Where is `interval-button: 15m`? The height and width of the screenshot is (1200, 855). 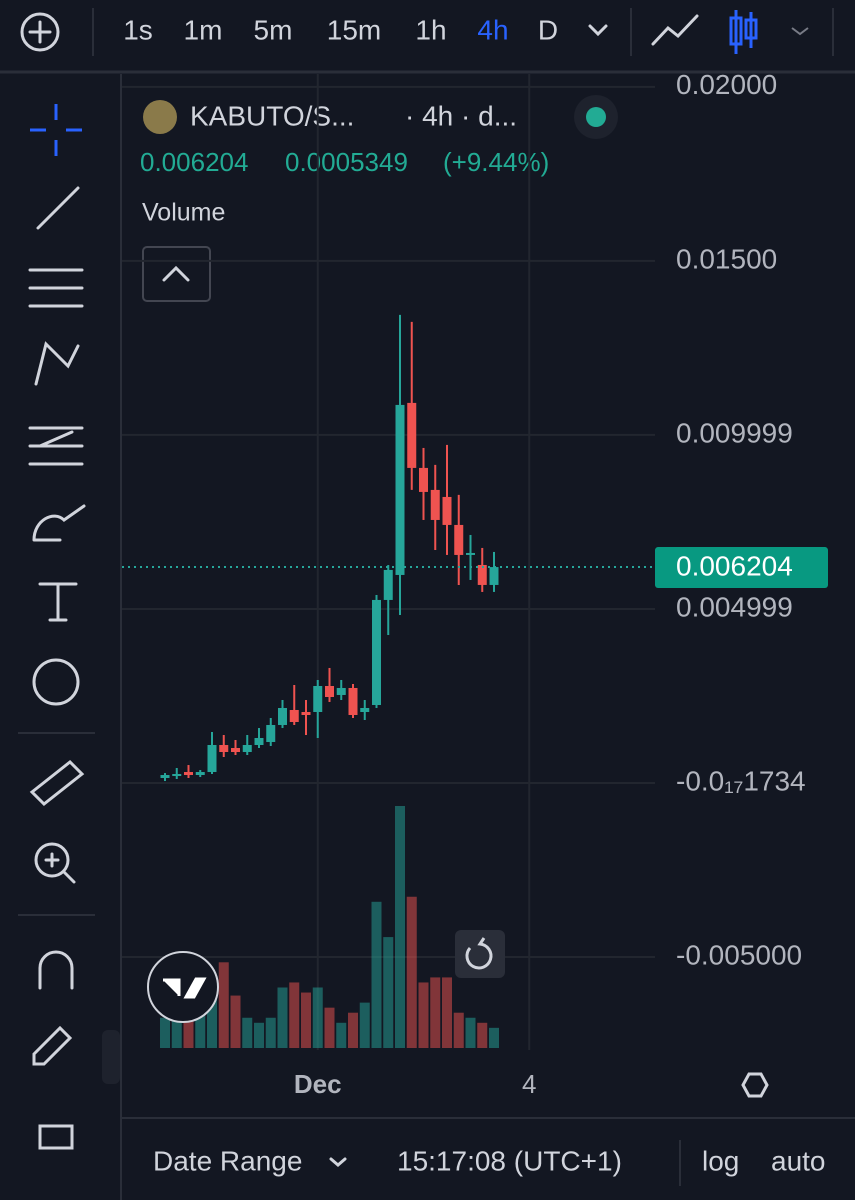
interval-button: 15m is located at coordinates (354, 29).